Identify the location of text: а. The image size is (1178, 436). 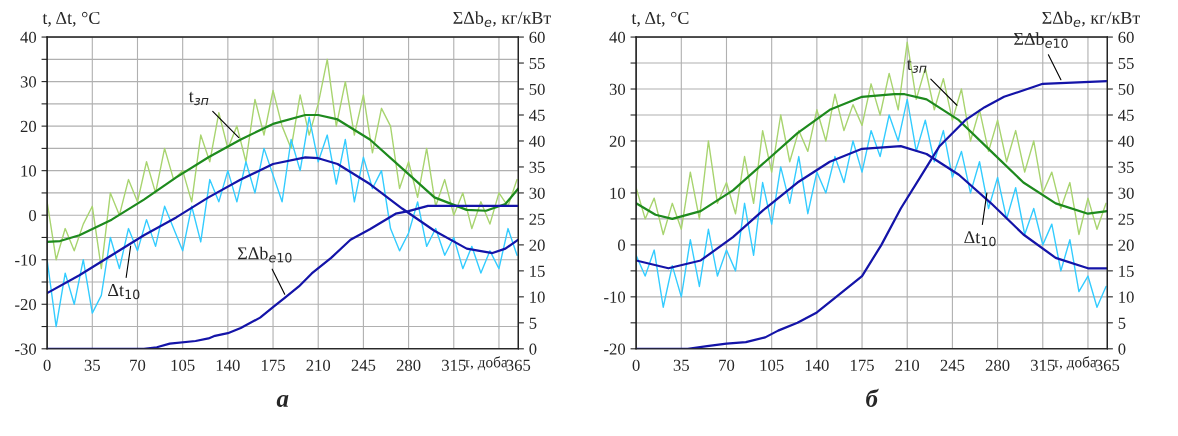
(282, 400).